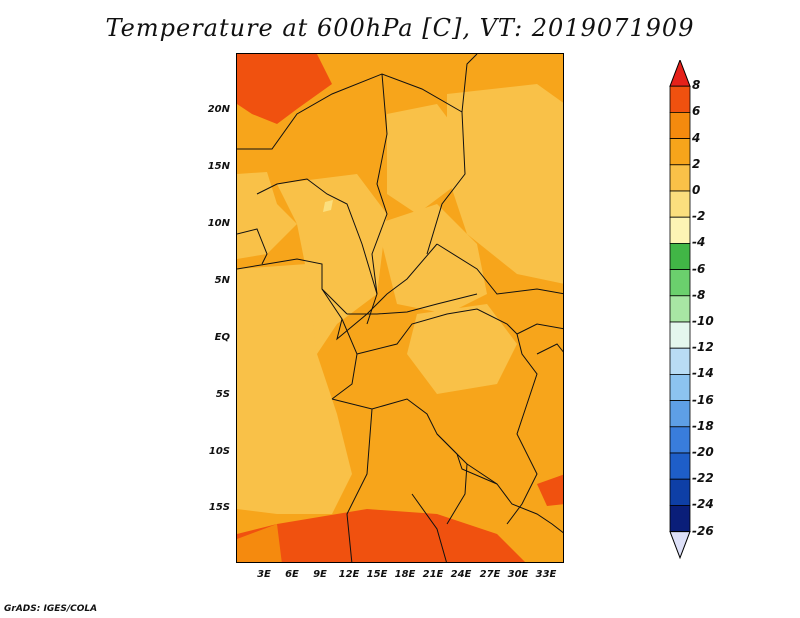 Image resolution: width=800 pixels, height=618 pixels. What do you see at coordinates (696, 190) in the screenshot?
I see `colorbar-tick-label: 0` at bounding box center [696, 190].